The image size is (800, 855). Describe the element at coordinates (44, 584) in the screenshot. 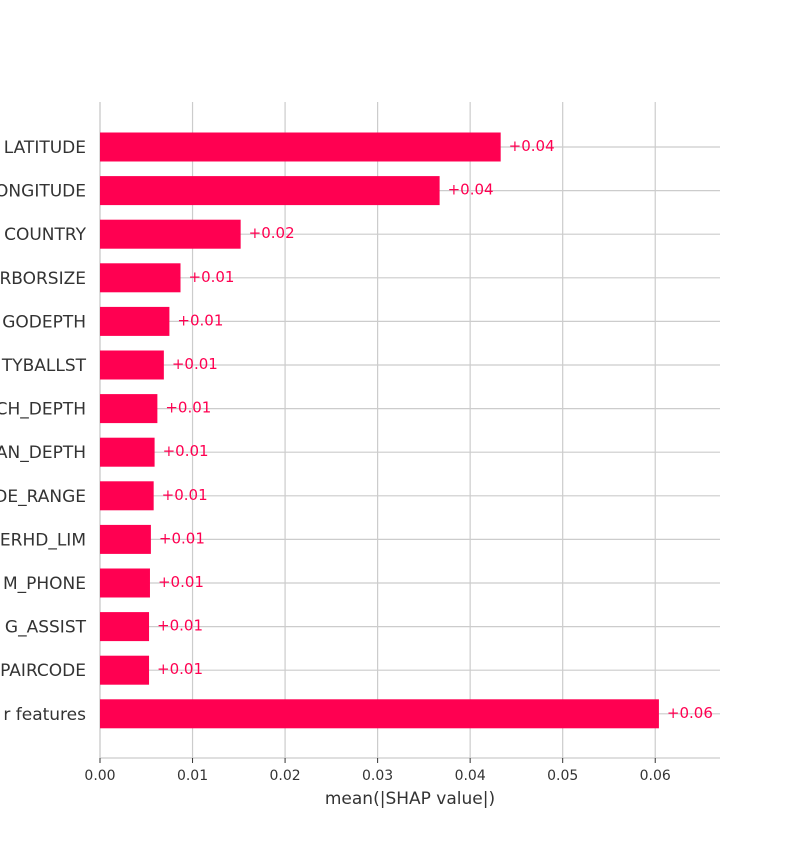

I see `category-label: M_PHONE` at that location.